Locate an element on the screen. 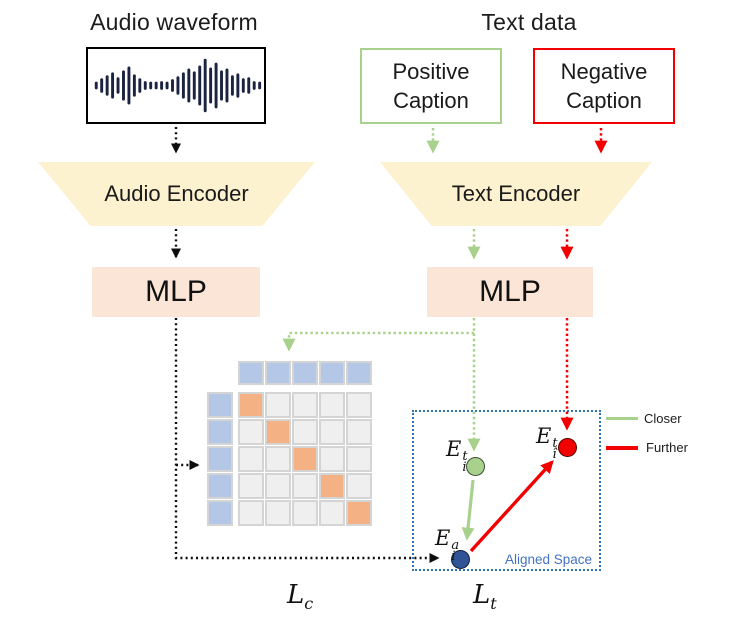 The image size is (743, 639). arrow-text-mlp-to-matrix is located at coordinates (378, 341).